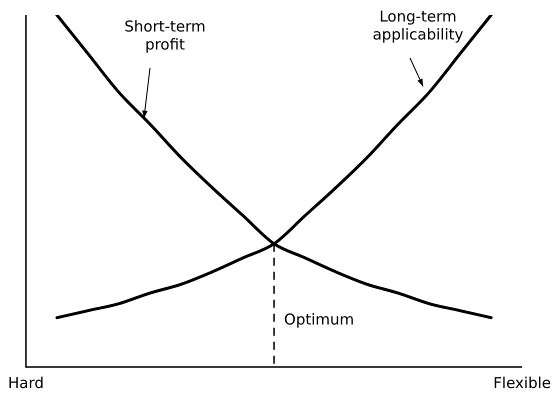 The image size is (559, 401). I want to click on series-label: Short-term profit, so click(165, 35).